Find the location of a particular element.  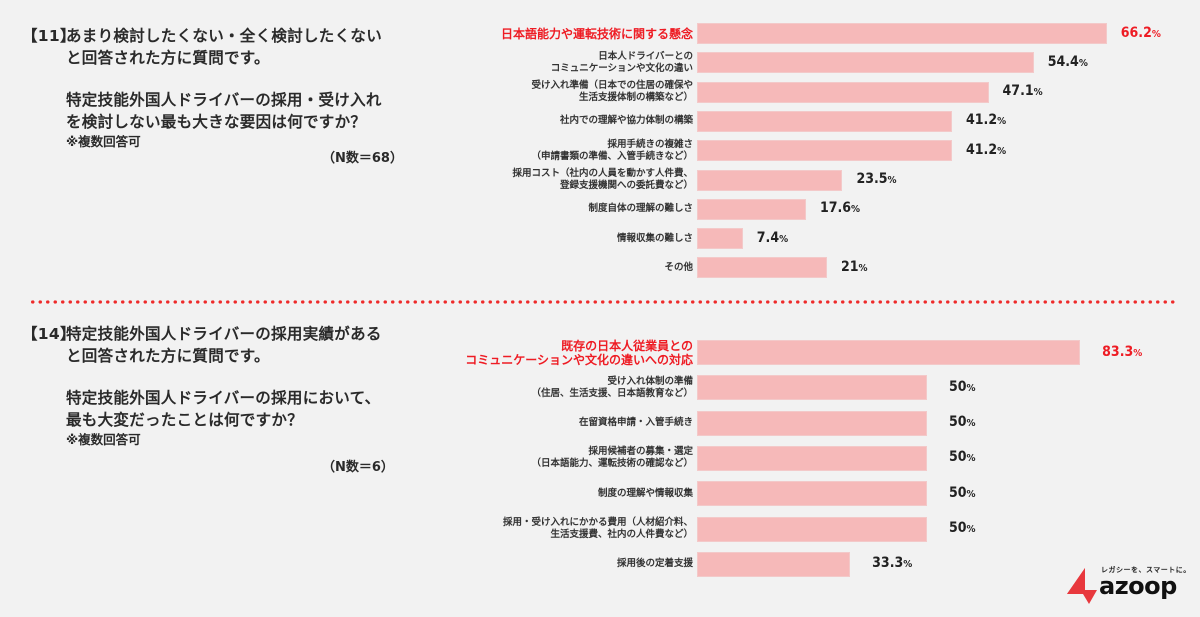

category-label: その他 is located at coordinates (678, 267).